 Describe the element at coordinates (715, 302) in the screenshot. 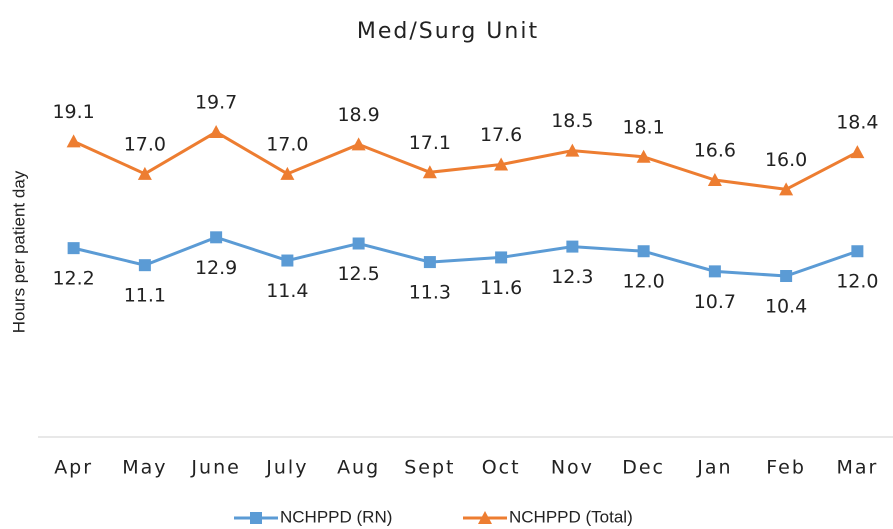

I see `data-label: 10.7` at that location.